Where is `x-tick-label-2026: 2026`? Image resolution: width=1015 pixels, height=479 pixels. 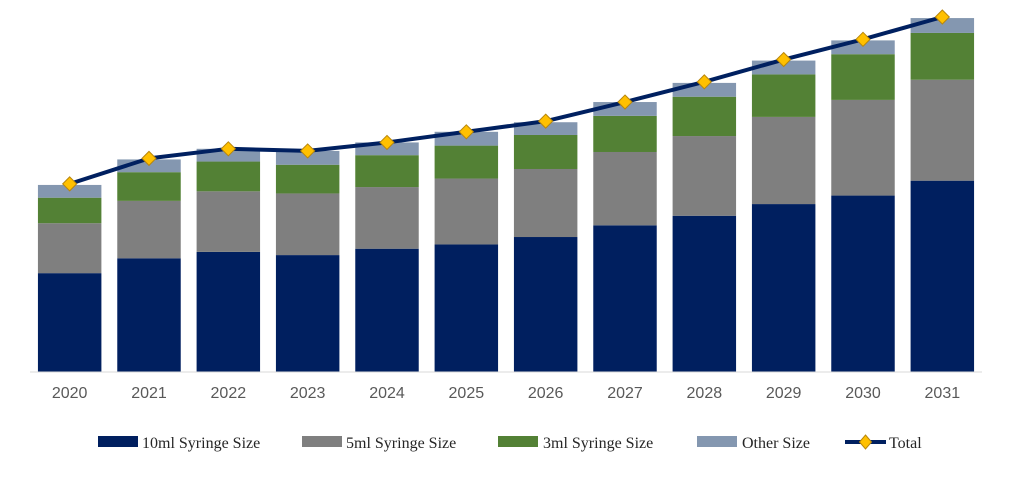 x-tick-label-2026: 2026 is located at coordinates (546, 393).